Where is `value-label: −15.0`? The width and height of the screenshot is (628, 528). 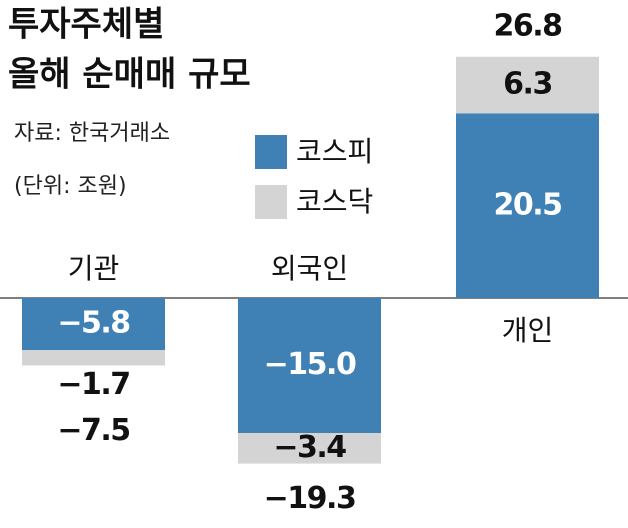
value-label: −15.0 is located at coordinates (310, 364).